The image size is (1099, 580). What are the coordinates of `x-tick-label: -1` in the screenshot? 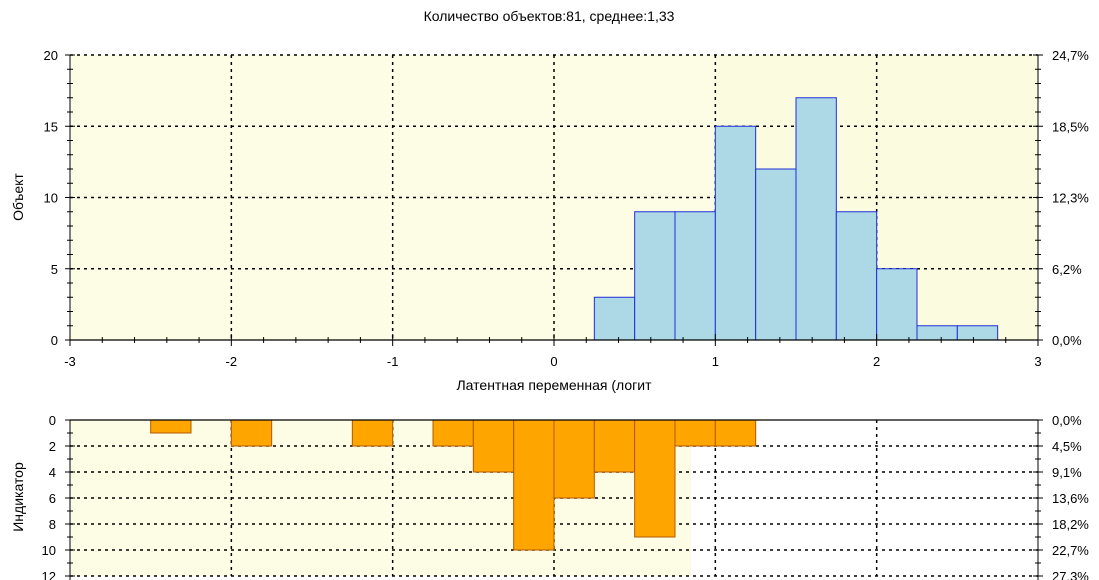 It's located at (393, 361).